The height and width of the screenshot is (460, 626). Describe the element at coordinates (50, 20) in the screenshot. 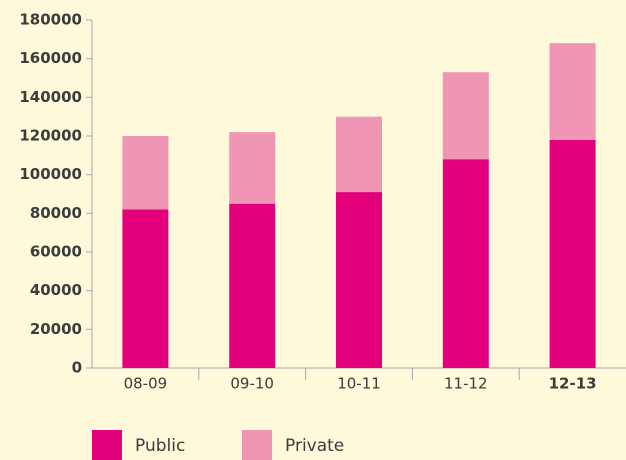

I see `y-tick-label: 180000` at that location.